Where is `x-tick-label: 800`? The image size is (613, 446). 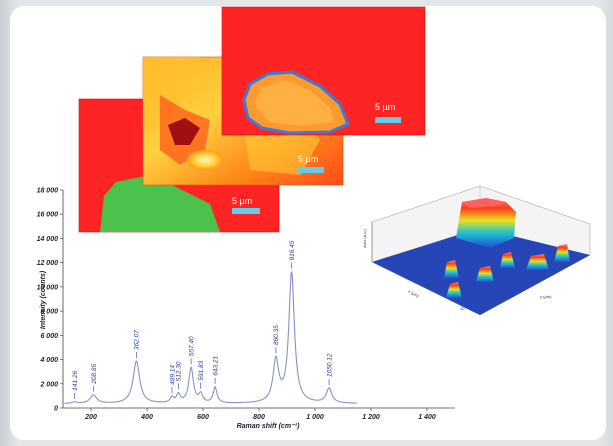
x-tick-label: 800 is located at coordinates (259, 417).